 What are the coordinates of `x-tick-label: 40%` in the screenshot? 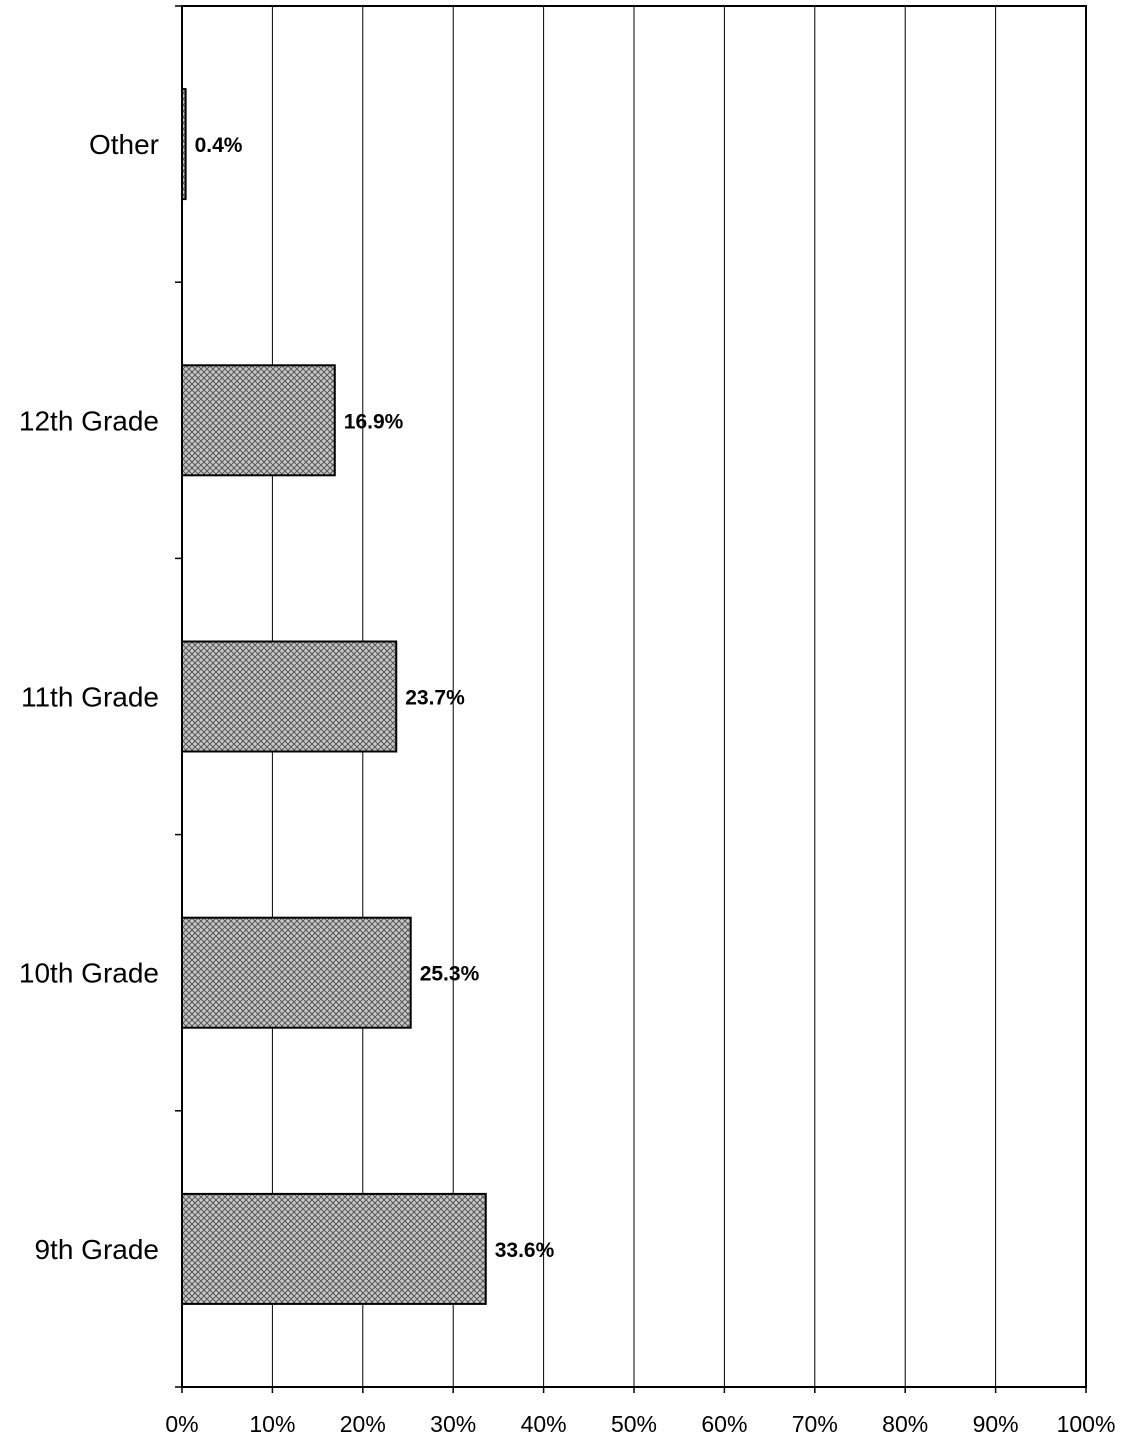 It's located at (544, 1424).